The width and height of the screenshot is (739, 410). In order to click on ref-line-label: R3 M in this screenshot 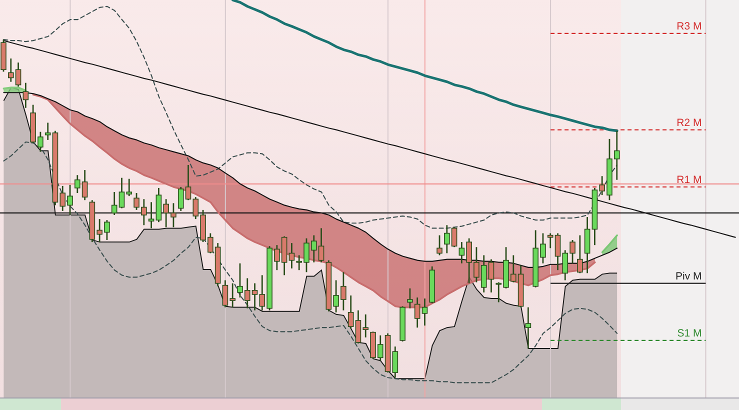, I will do `click(689, 26)`.